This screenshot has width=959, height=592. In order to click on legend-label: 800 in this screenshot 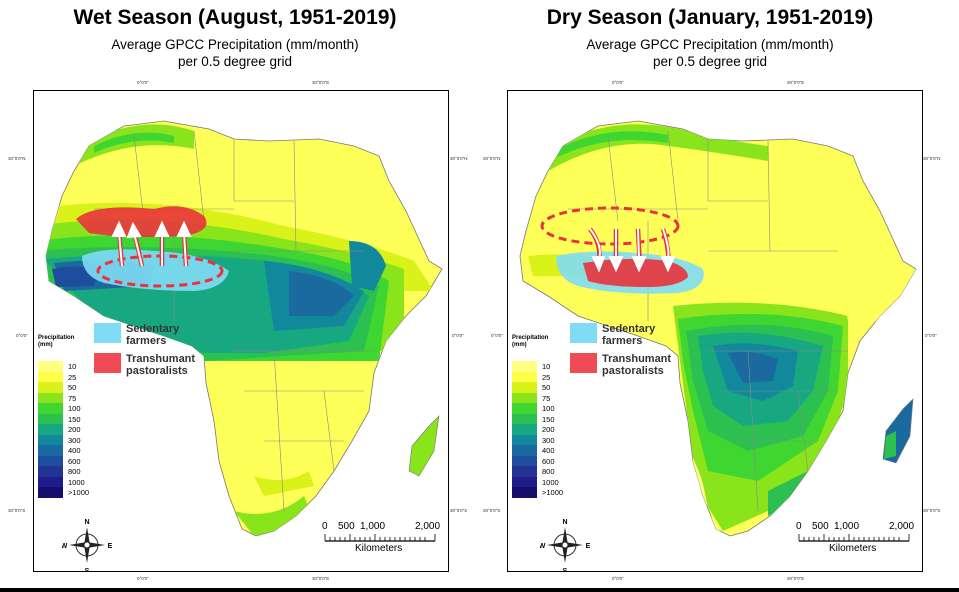, I will do `click(74, 471)`.